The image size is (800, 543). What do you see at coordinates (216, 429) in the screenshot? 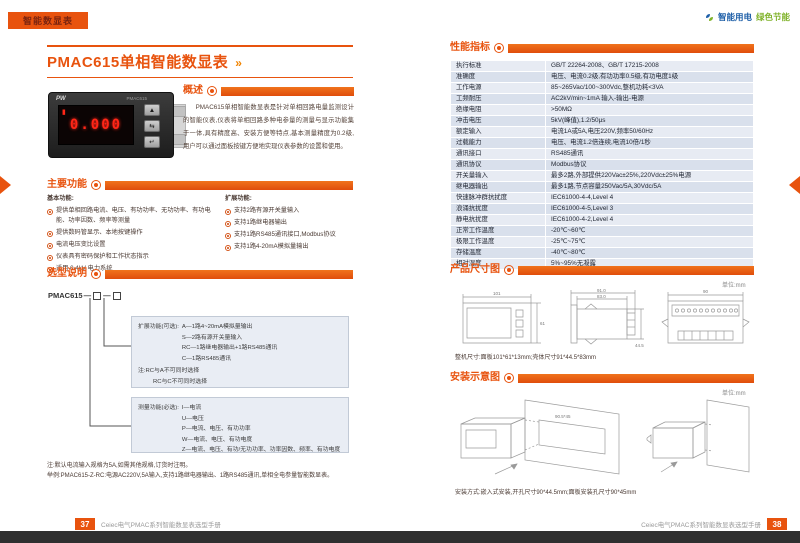
I see `ordering-option: P—电流、电压、有功功率` at bounding box center [216, 429].